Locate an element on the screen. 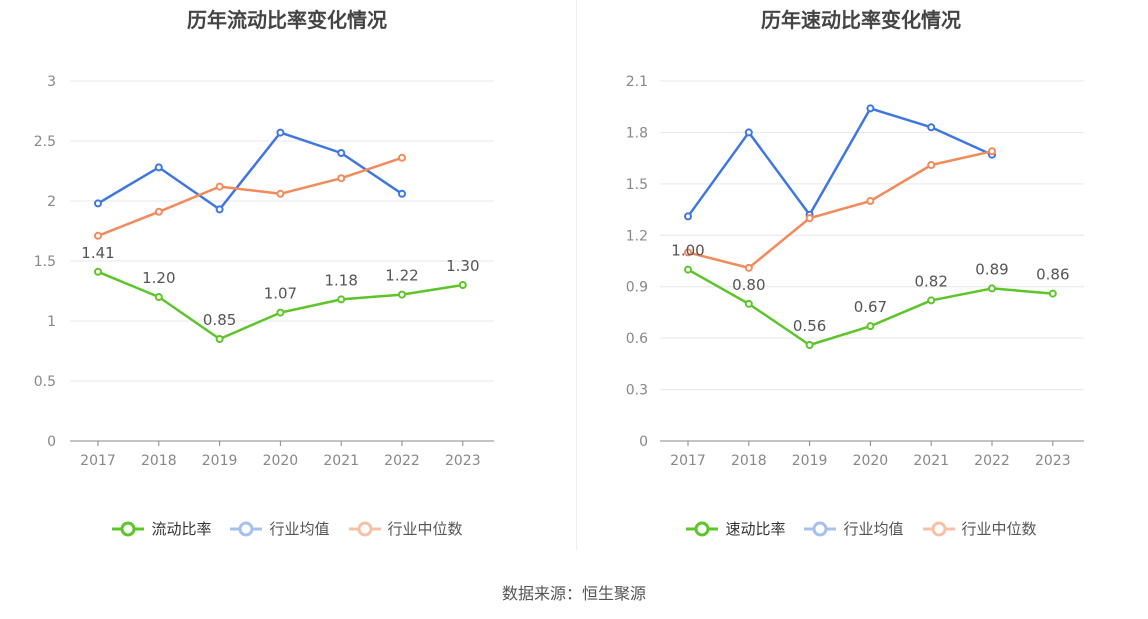 The height and width of the screenshot is (619, 1148). panel-divider is located at coordinates (576, 275).